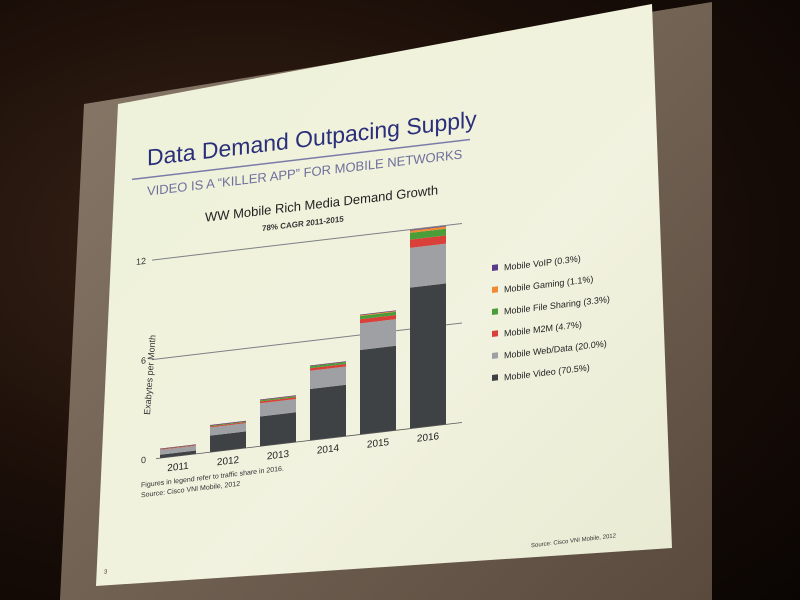 This screenshot has width=800, height=600. What do you see at coordinates (141, 261) in the screenshot?
I see `y-tick-label: 12` at bounding box center [141, 261].